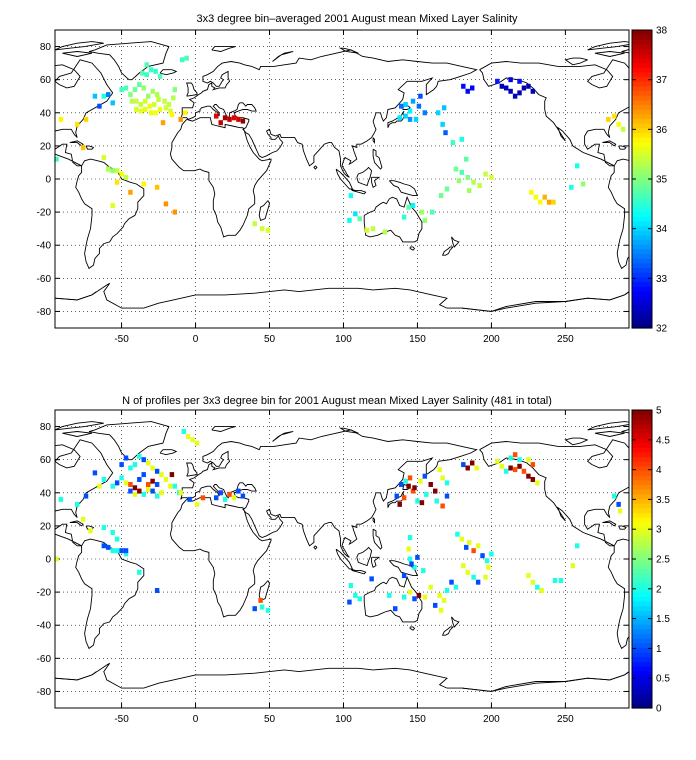 The width and height of the screenshot is (696, 760). Describe the element at coordinates (659, 709) in the screenshot. I see `colorbar-tick-label: 0` at that location.